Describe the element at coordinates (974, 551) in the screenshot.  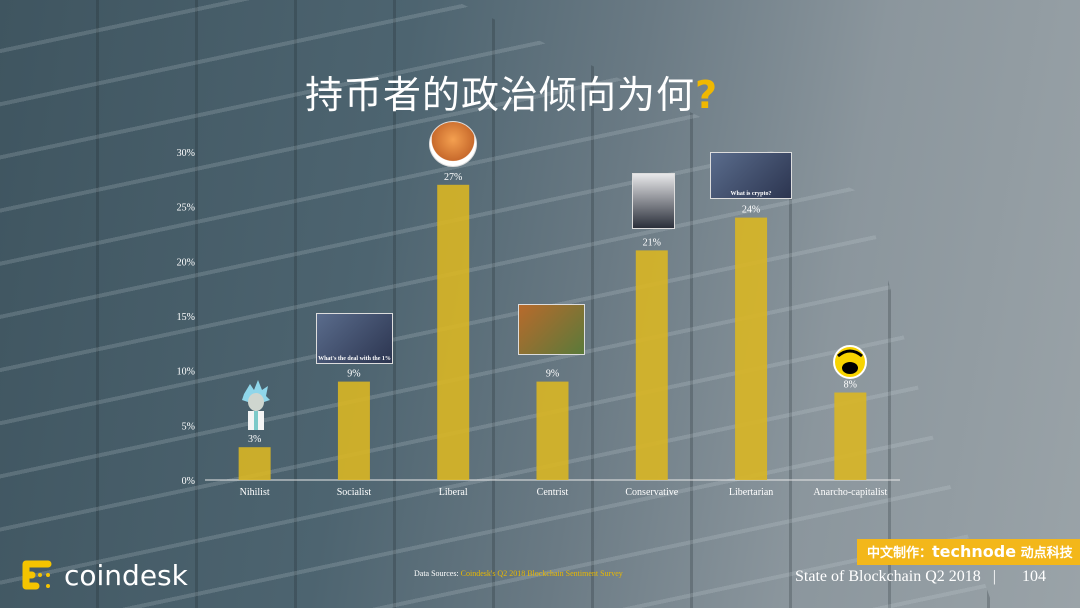
I see `badge-brand: technode` at that location.